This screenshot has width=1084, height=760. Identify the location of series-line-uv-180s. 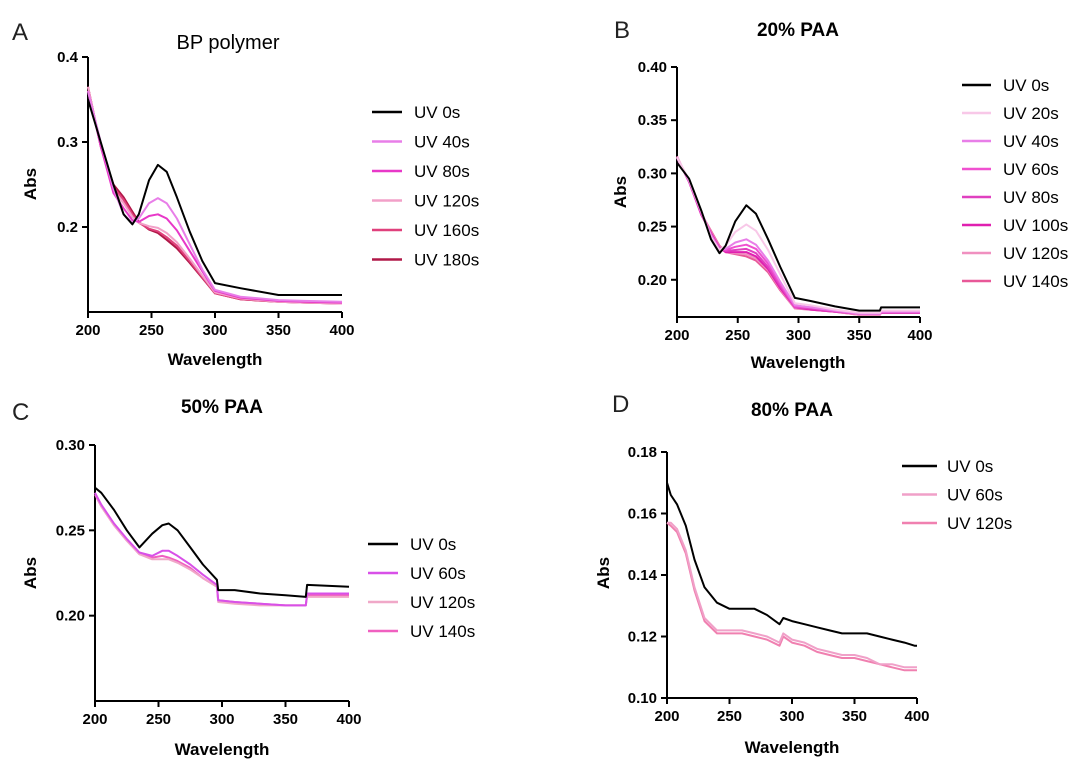
(215, 195).